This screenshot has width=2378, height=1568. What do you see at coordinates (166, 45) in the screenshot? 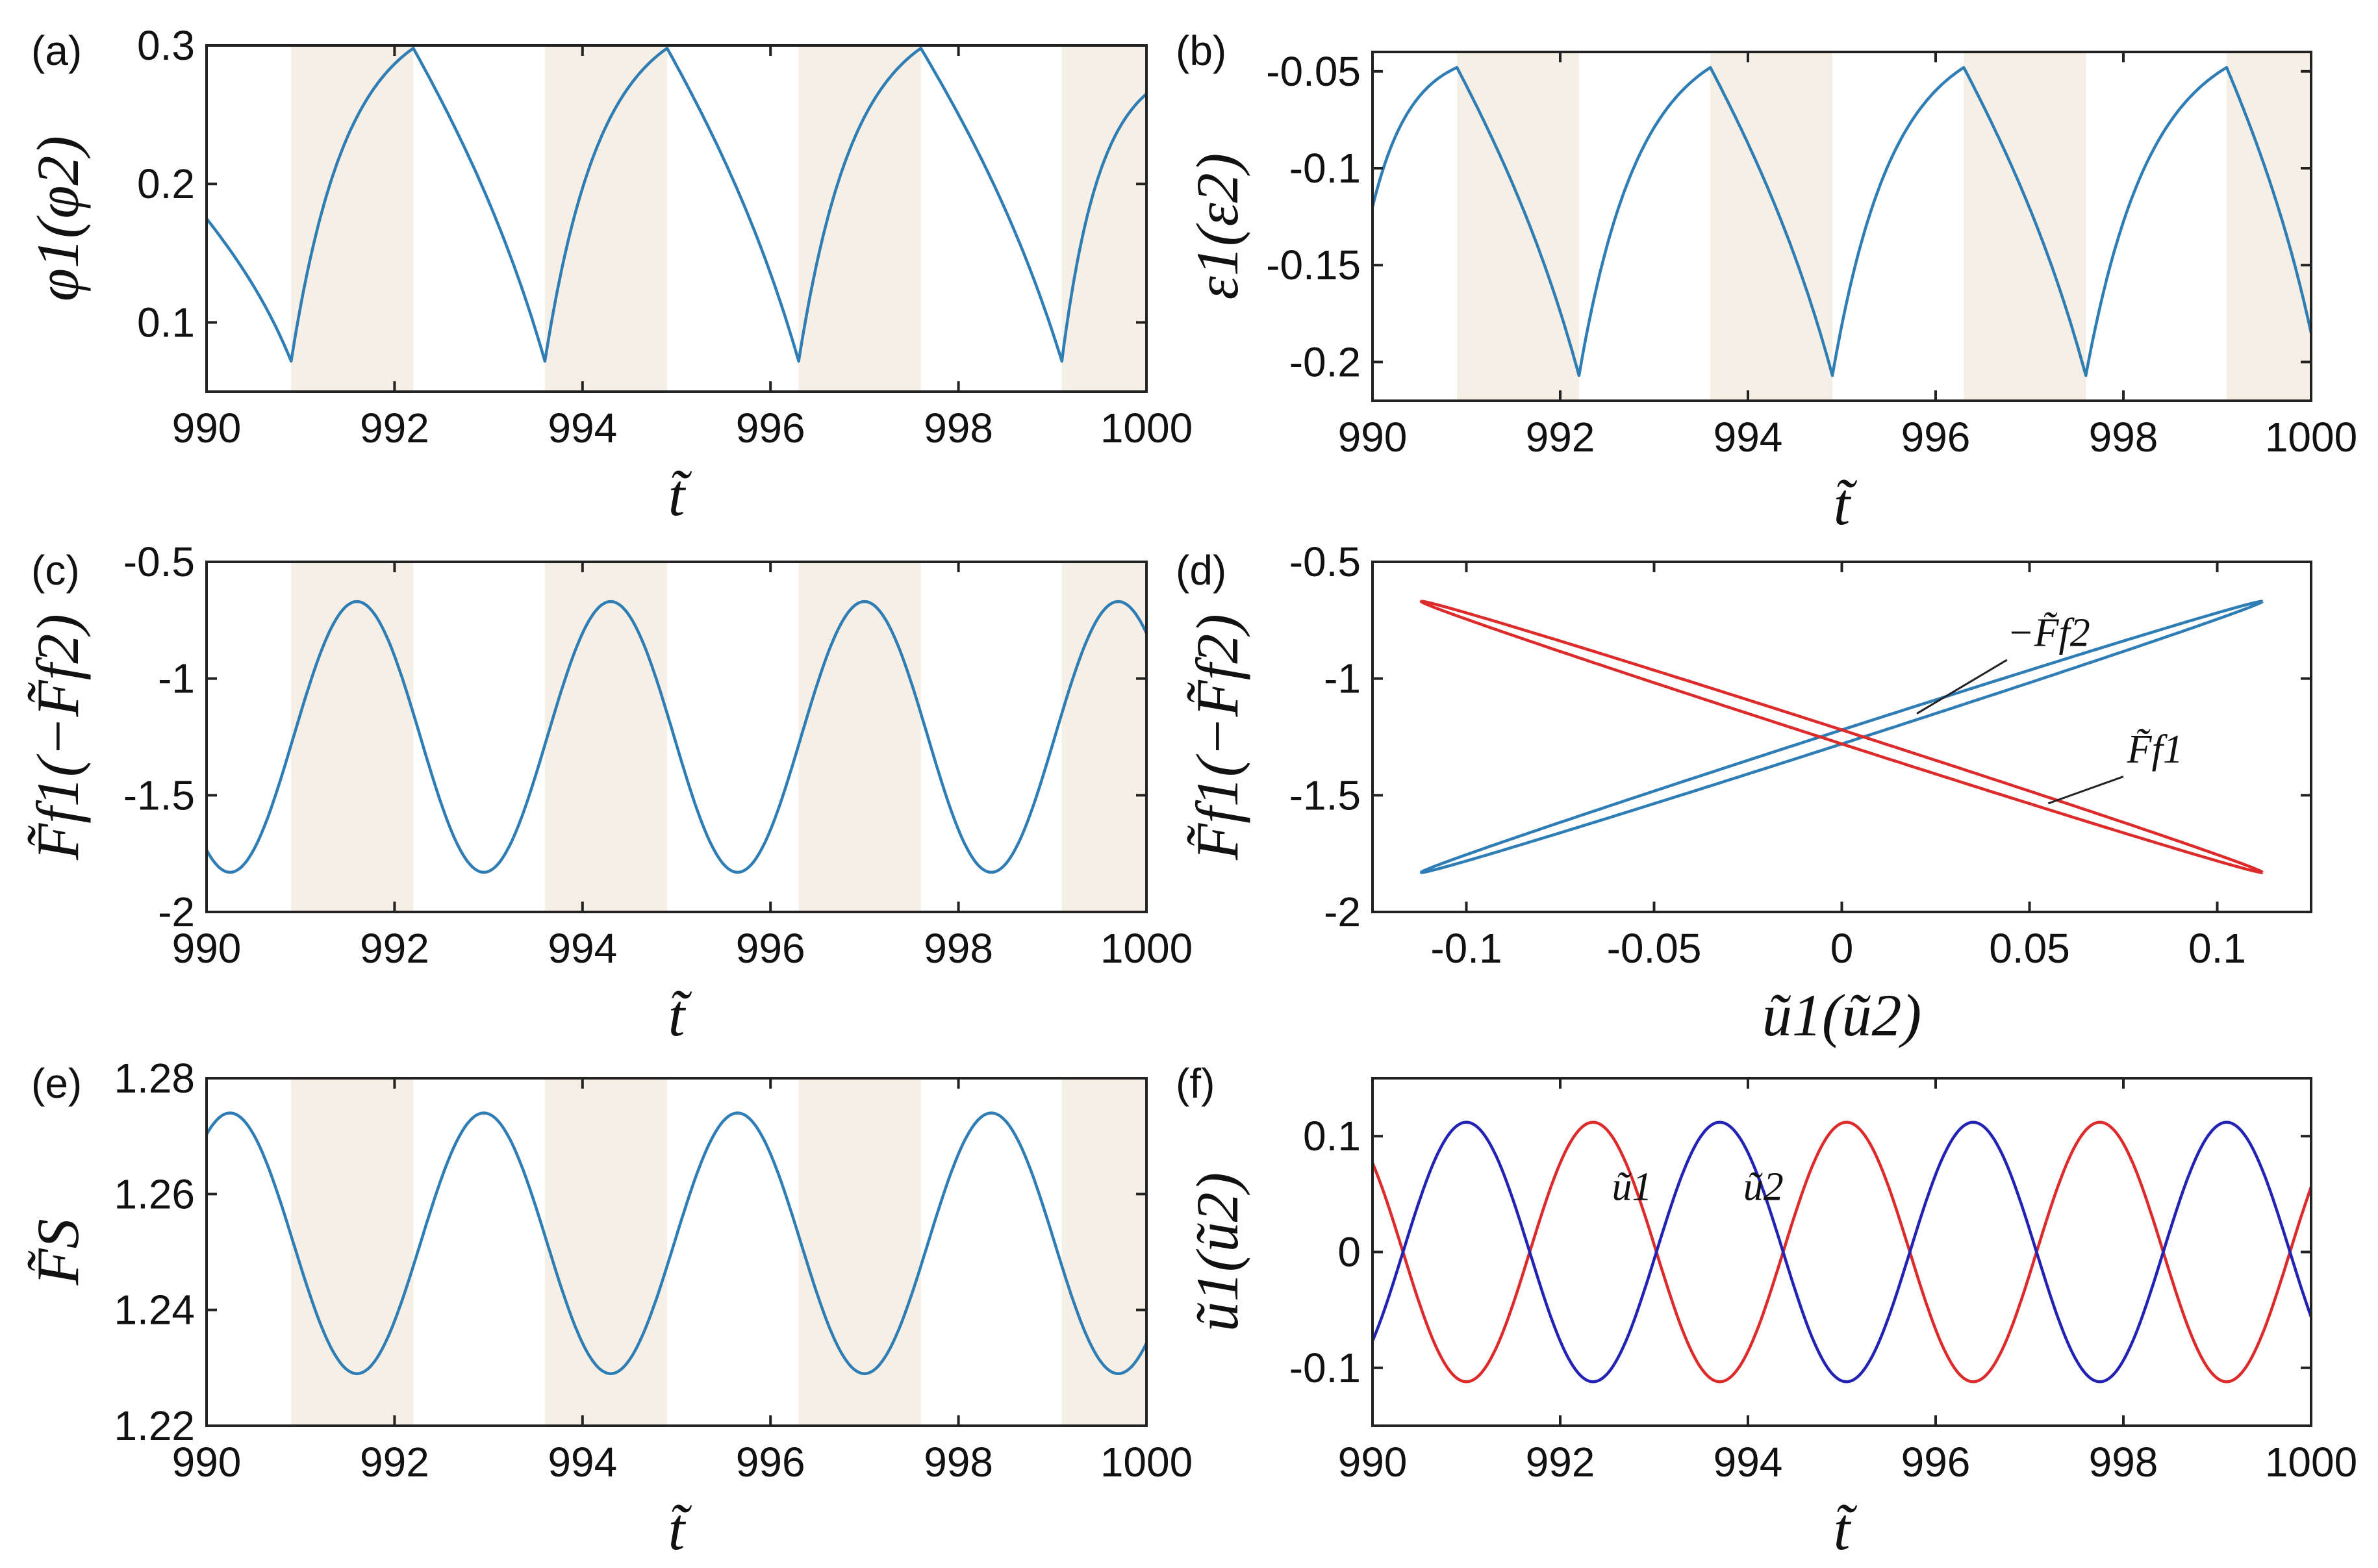
I see `y-tick-label: 0.3` at bounding box center [166, 45].